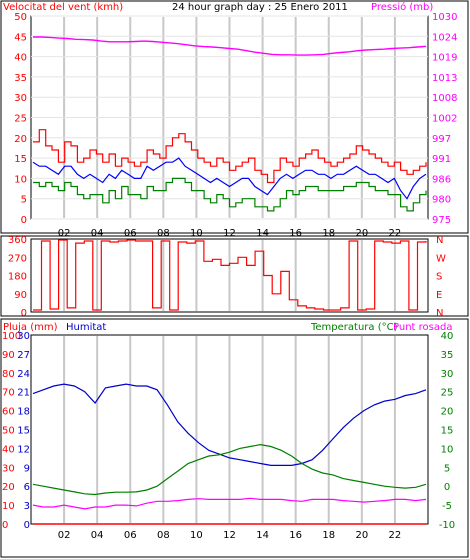 Image resolution: width=470 pixels, height=559 pixels. Describe the element at coordinates (17, 277) in the screenshot. I see `direction-y-tick: 180` at that location.